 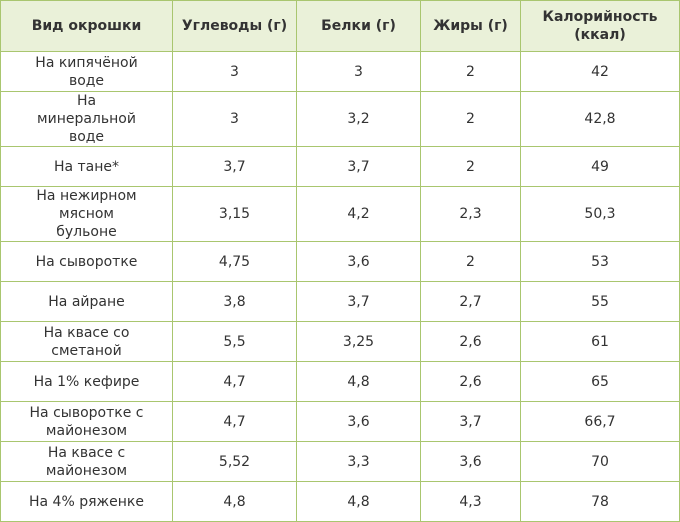 I want to click on cell: 5,5, so click(x=234, y=341).